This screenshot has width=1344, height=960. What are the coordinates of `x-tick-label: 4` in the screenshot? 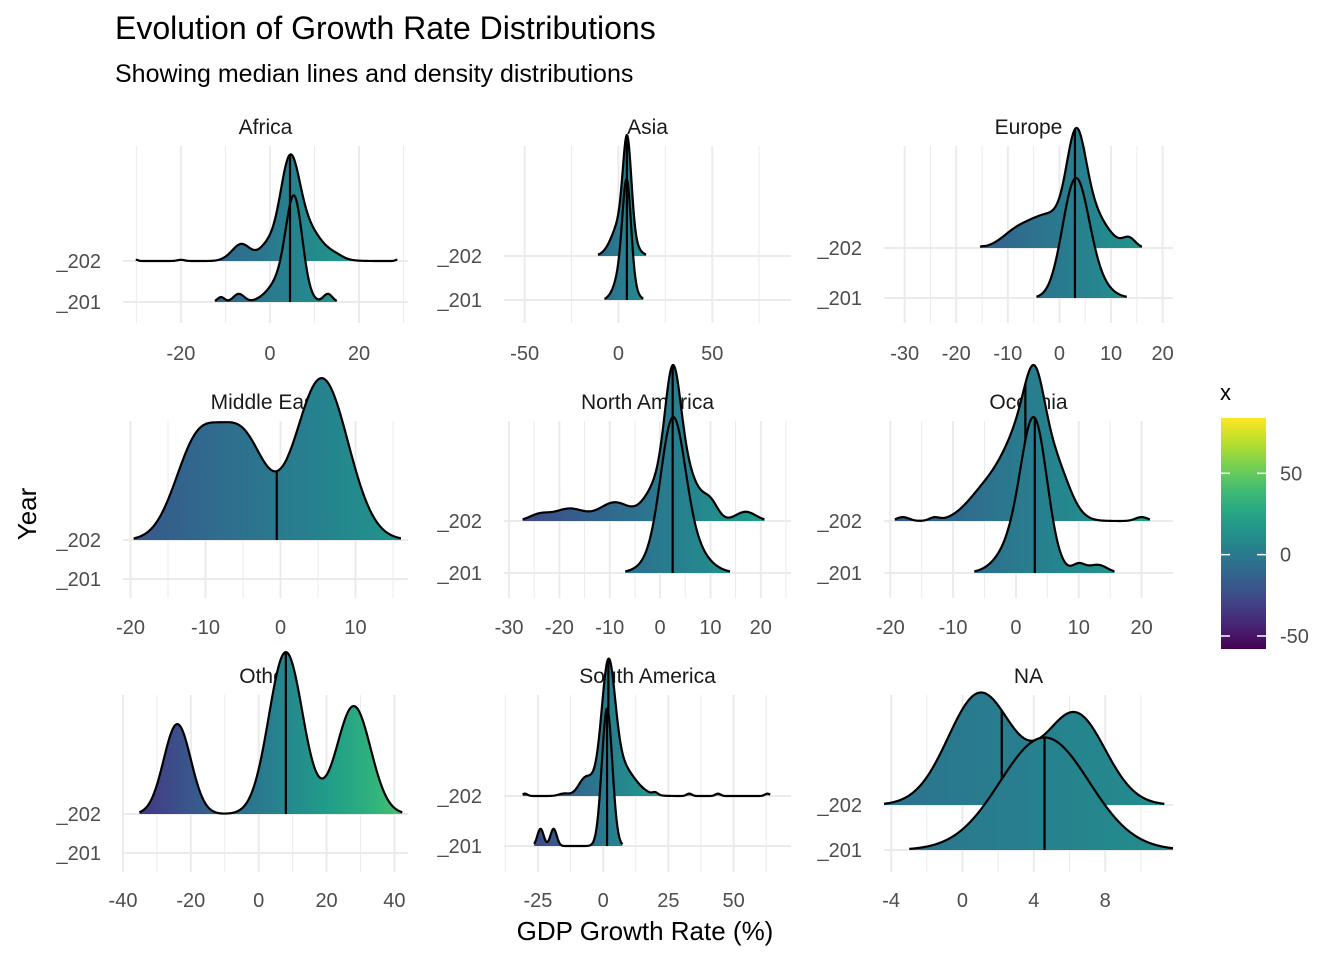 It's located at (1033, 901).